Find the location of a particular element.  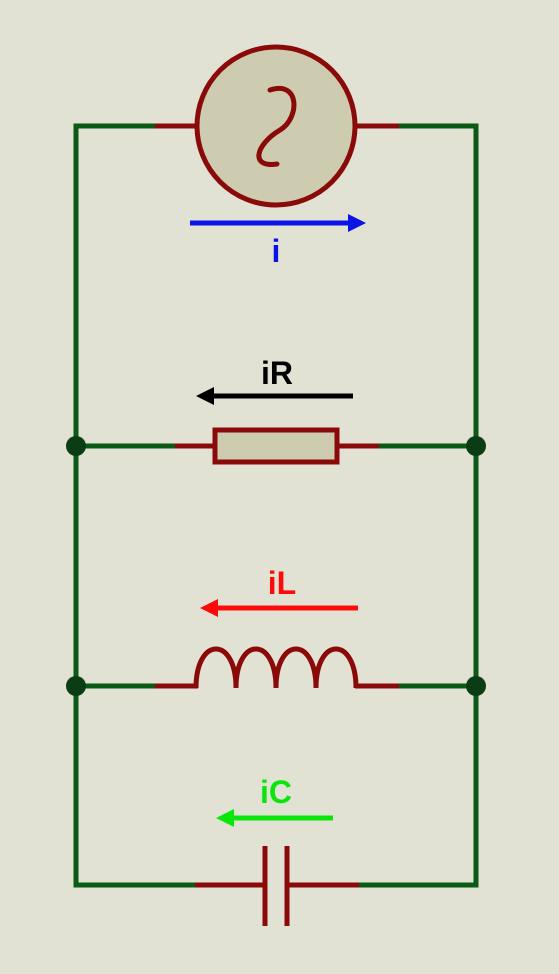

resistor-icon is located at coordinates (277, 446).